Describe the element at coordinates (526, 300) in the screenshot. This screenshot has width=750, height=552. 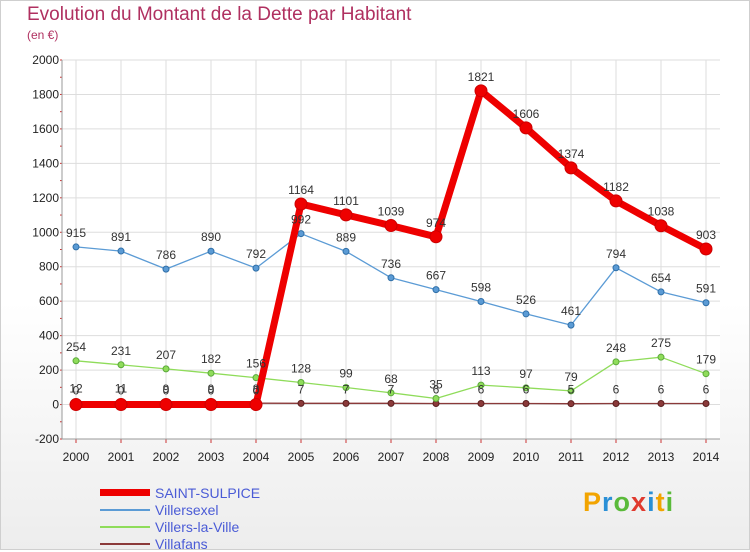
I see `data-label-villersexel: 526` at that location.